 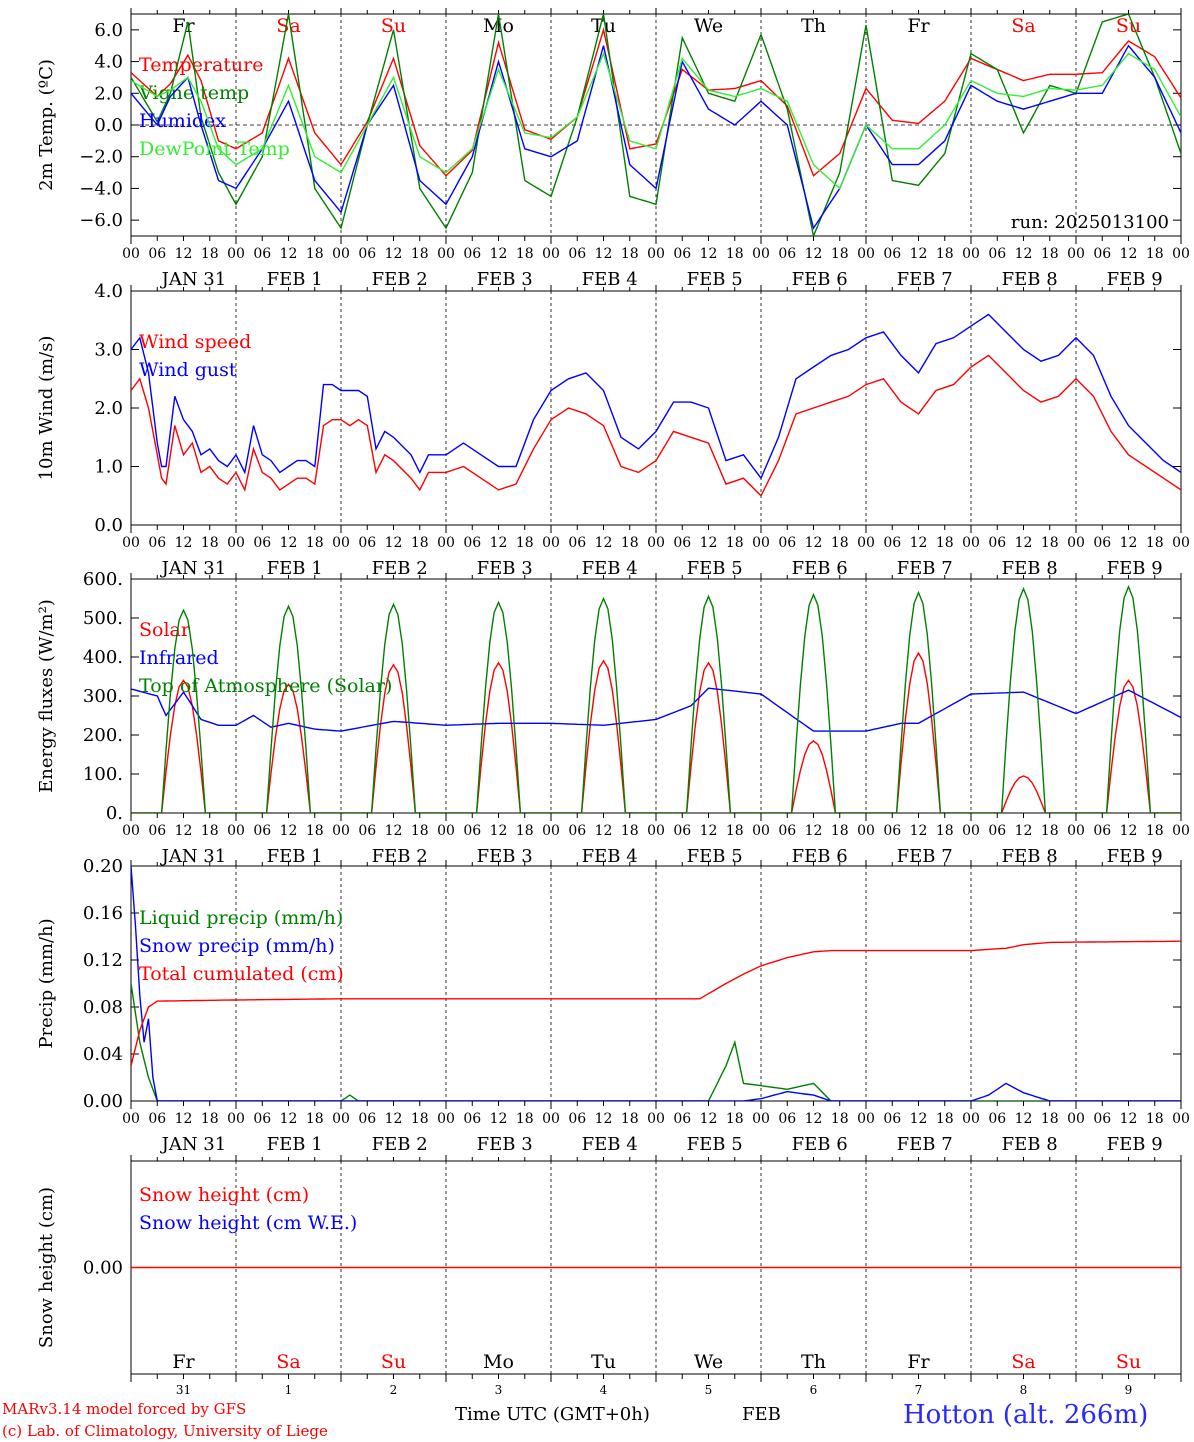 I want to click on date-label: 31, so click(x=183, y=1390).